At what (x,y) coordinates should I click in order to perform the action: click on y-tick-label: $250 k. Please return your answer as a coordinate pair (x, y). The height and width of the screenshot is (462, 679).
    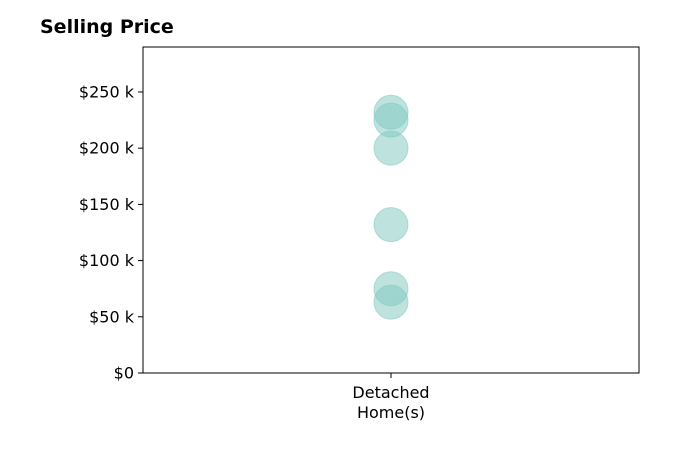
    Looking at the image, I should click on (107, 91).